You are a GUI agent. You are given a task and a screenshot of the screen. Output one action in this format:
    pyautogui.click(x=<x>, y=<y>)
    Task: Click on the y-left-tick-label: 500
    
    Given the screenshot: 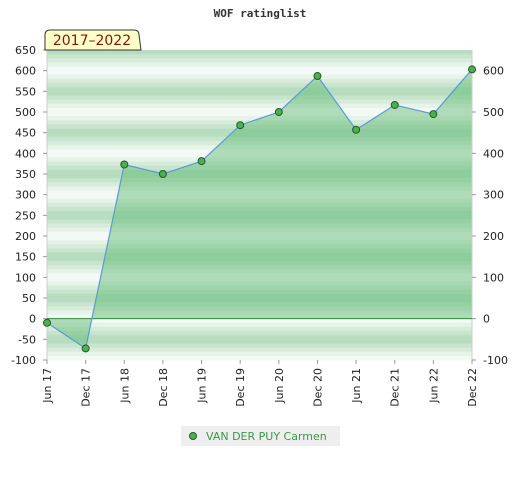 What is the action you would take?
    pyautogui.click(x=25, y=112)
    